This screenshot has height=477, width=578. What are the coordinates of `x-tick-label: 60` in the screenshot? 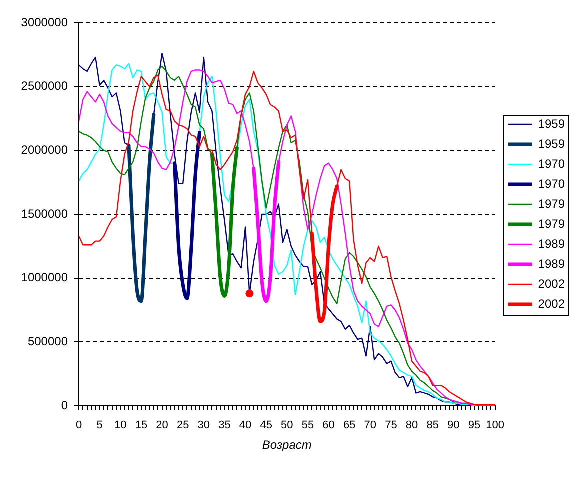 It's located at (328, 426).